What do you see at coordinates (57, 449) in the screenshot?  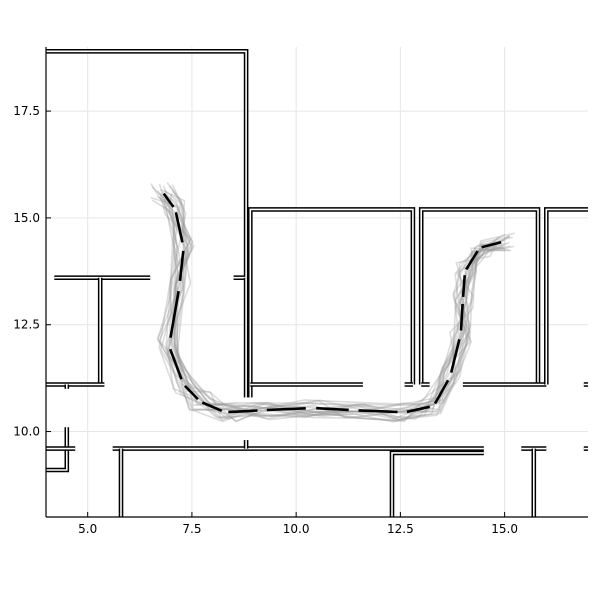 I see `wall-lower-left-box-core` at bounding box center [57, 449].